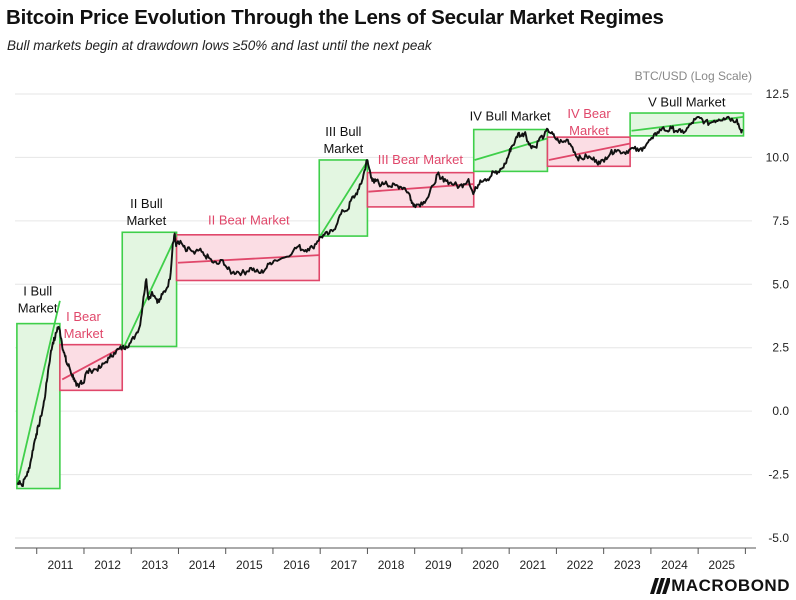 Image resolution: width=796 pixels, height=600 pixels. I want to click on bull-market-label: V Bull Market, so click(687, 102).